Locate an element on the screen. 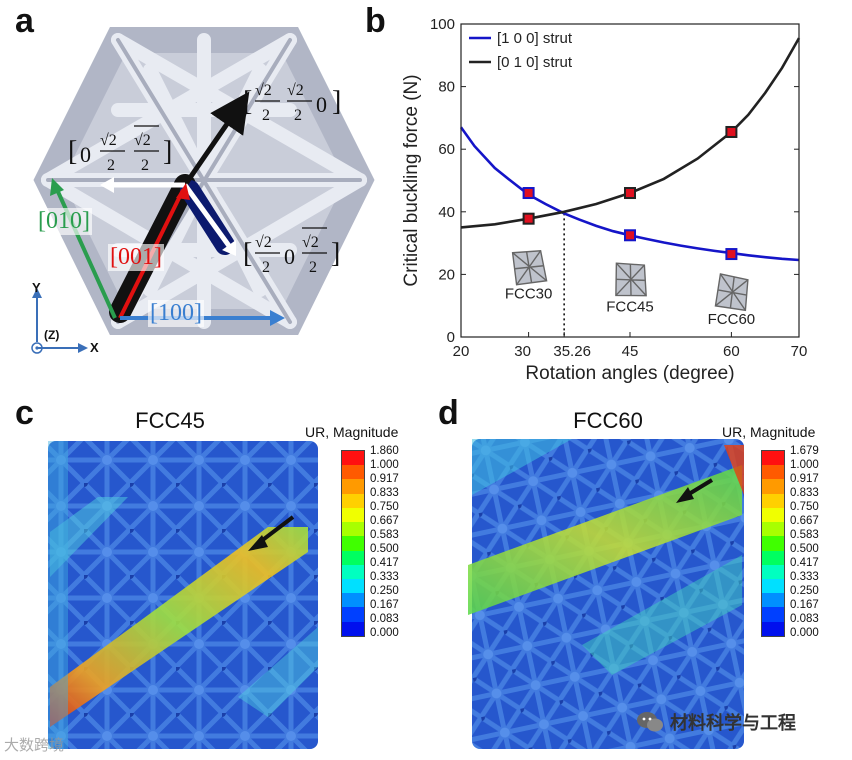 Image resolution: width=852 pixels, height=760 pixels. fcc60-contour-map is located at coordinates (606, 594).